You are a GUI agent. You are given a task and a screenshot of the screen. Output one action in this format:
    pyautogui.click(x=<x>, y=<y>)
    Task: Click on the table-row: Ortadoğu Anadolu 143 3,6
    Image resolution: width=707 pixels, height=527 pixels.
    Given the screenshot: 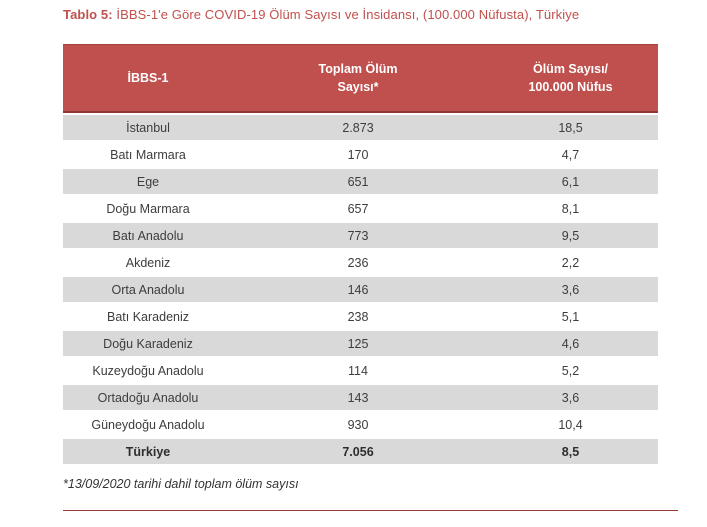 What is the action you would take?
    pyautogui.click(x=360, y=397)
    